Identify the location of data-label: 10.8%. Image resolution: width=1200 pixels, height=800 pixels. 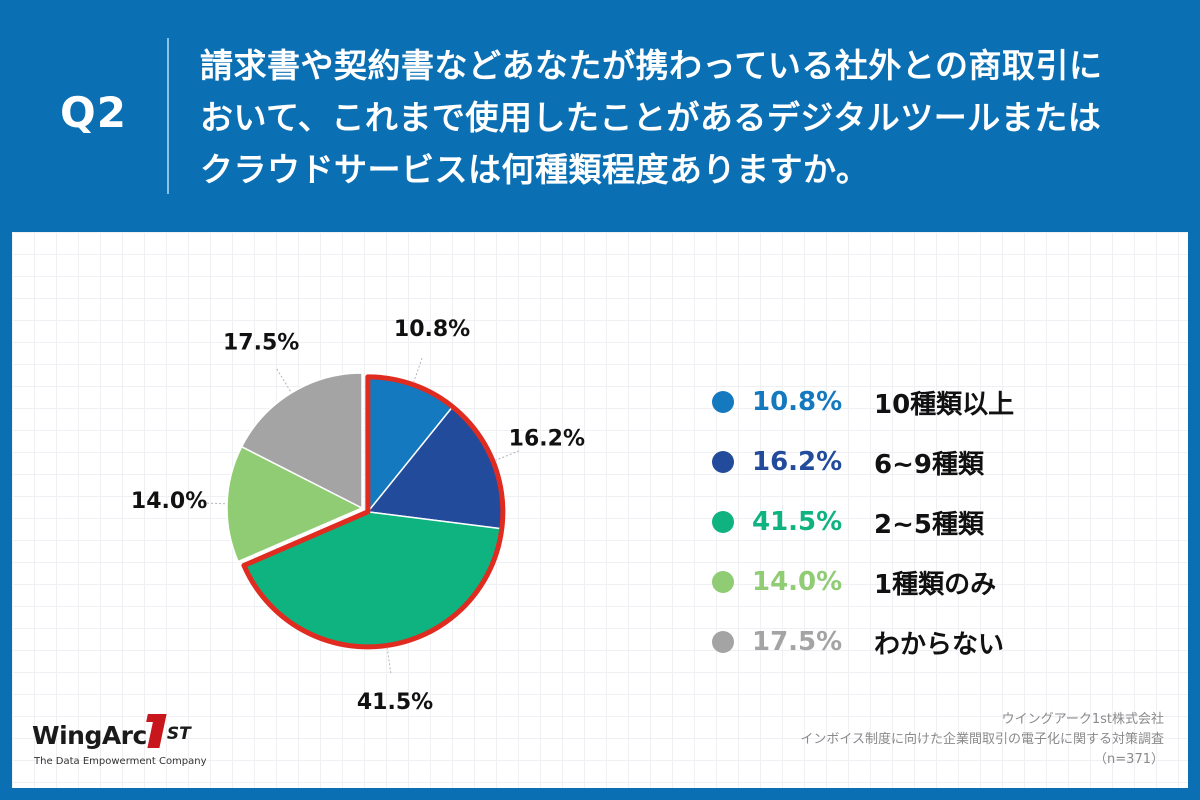
(432, 329).